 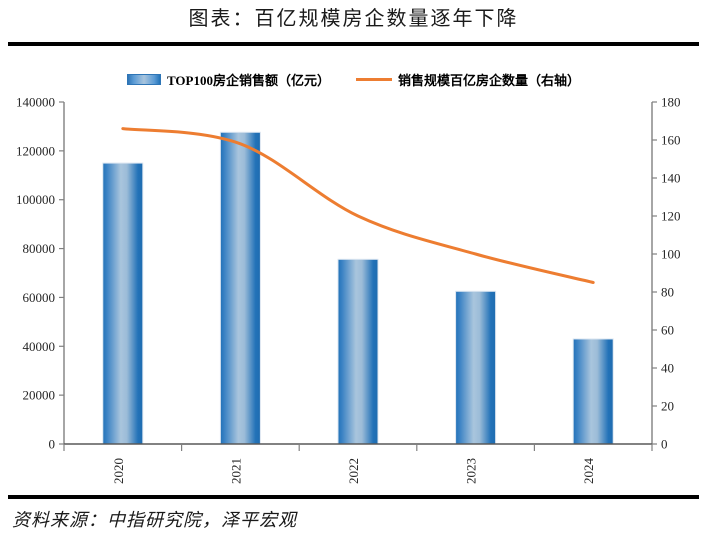 I want to click on chart-legend: TOP100房企销售额（亿元） 销售规模百亿房企数量（右轴）, so click(x=353, y=79).